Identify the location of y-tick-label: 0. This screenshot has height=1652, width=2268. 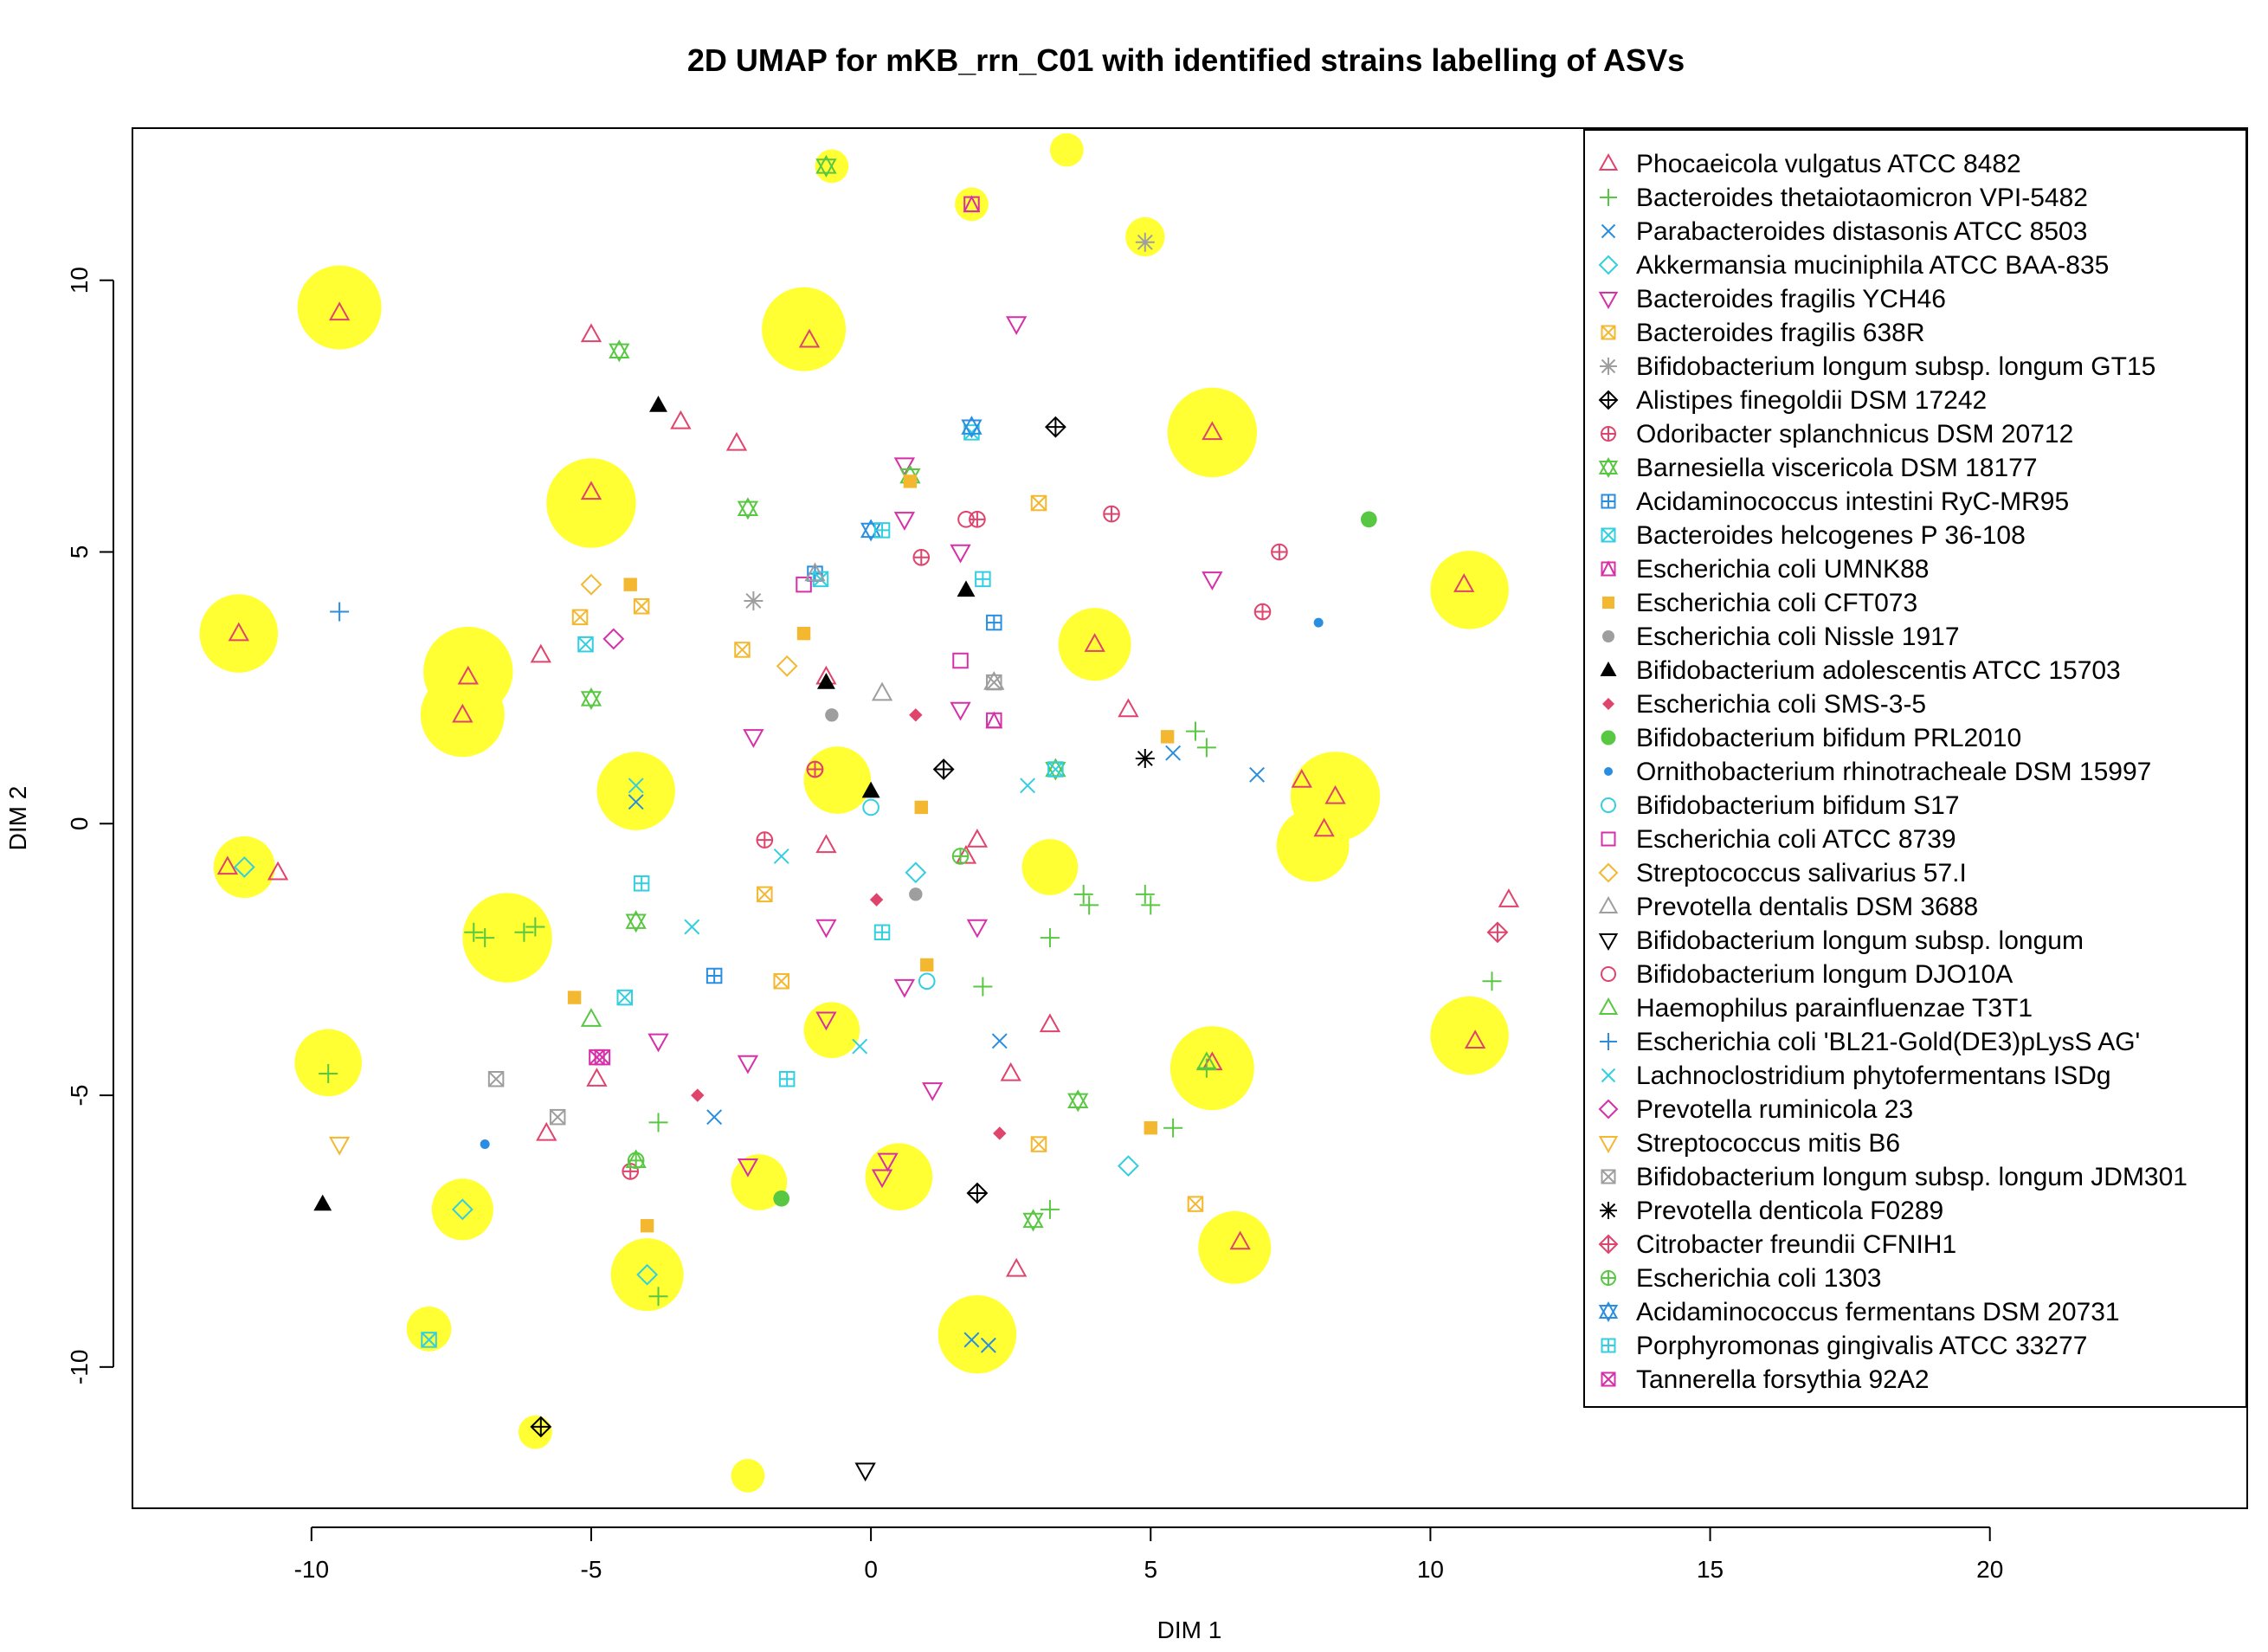
(79, 823).